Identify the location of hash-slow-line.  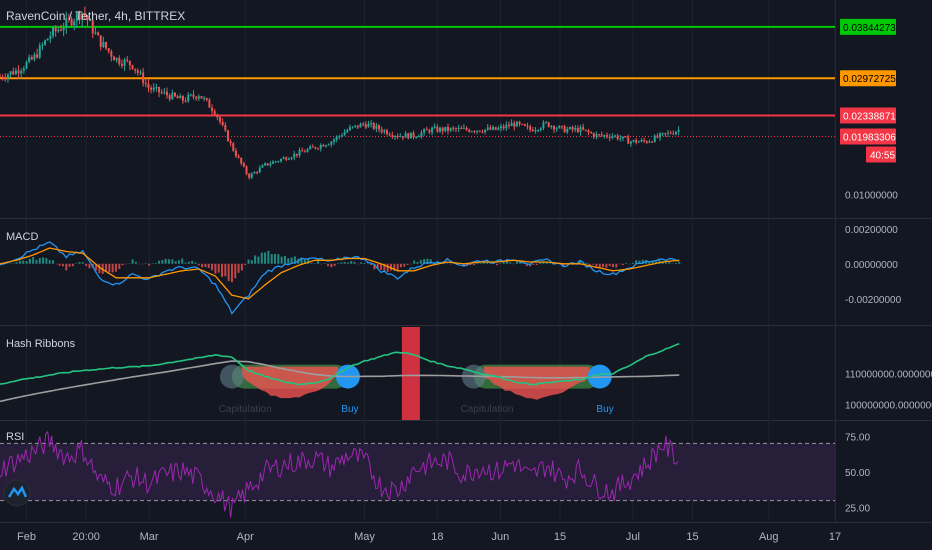
(340, 381).